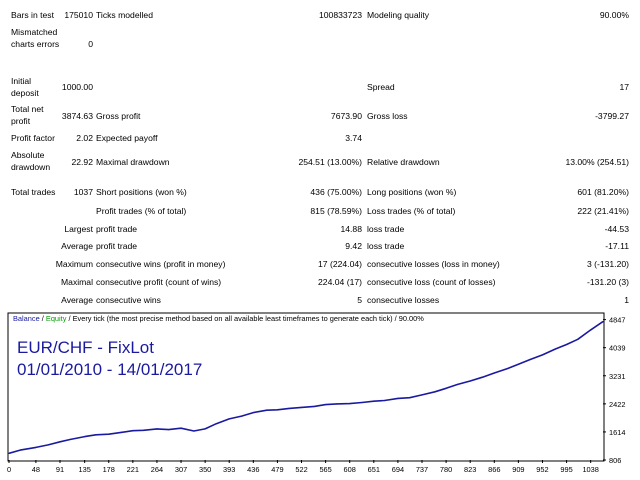  Describe the element at coordinates (403, 300) in the screenshot. I see `average-consec-losses-label: consecutive losses` at that location.